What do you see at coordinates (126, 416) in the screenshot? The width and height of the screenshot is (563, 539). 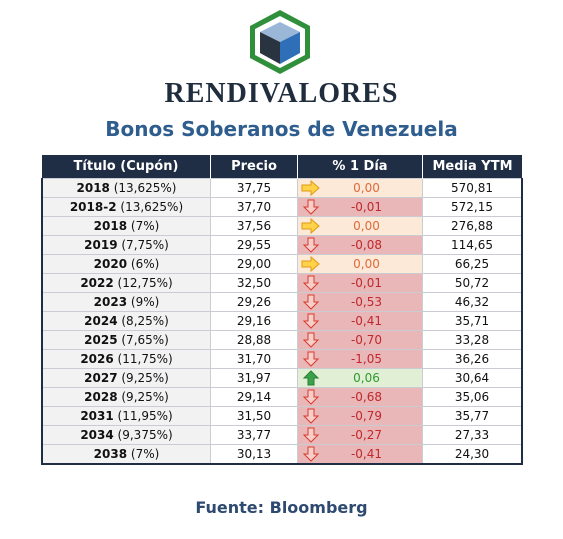 I see `bond-title-cell: 2031 (11,95%)` at bounding box center [126, 416].